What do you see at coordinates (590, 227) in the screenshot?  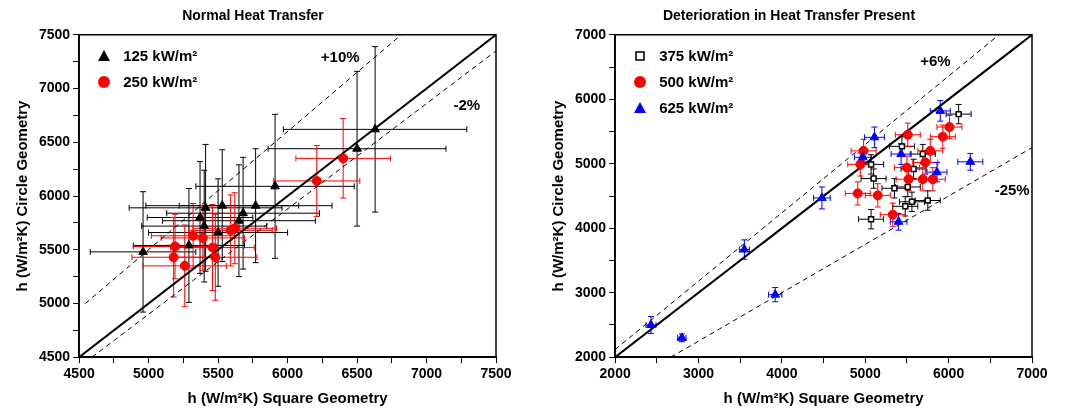 I see `y-tick-label: 4000` at bounding box center [590, 227].